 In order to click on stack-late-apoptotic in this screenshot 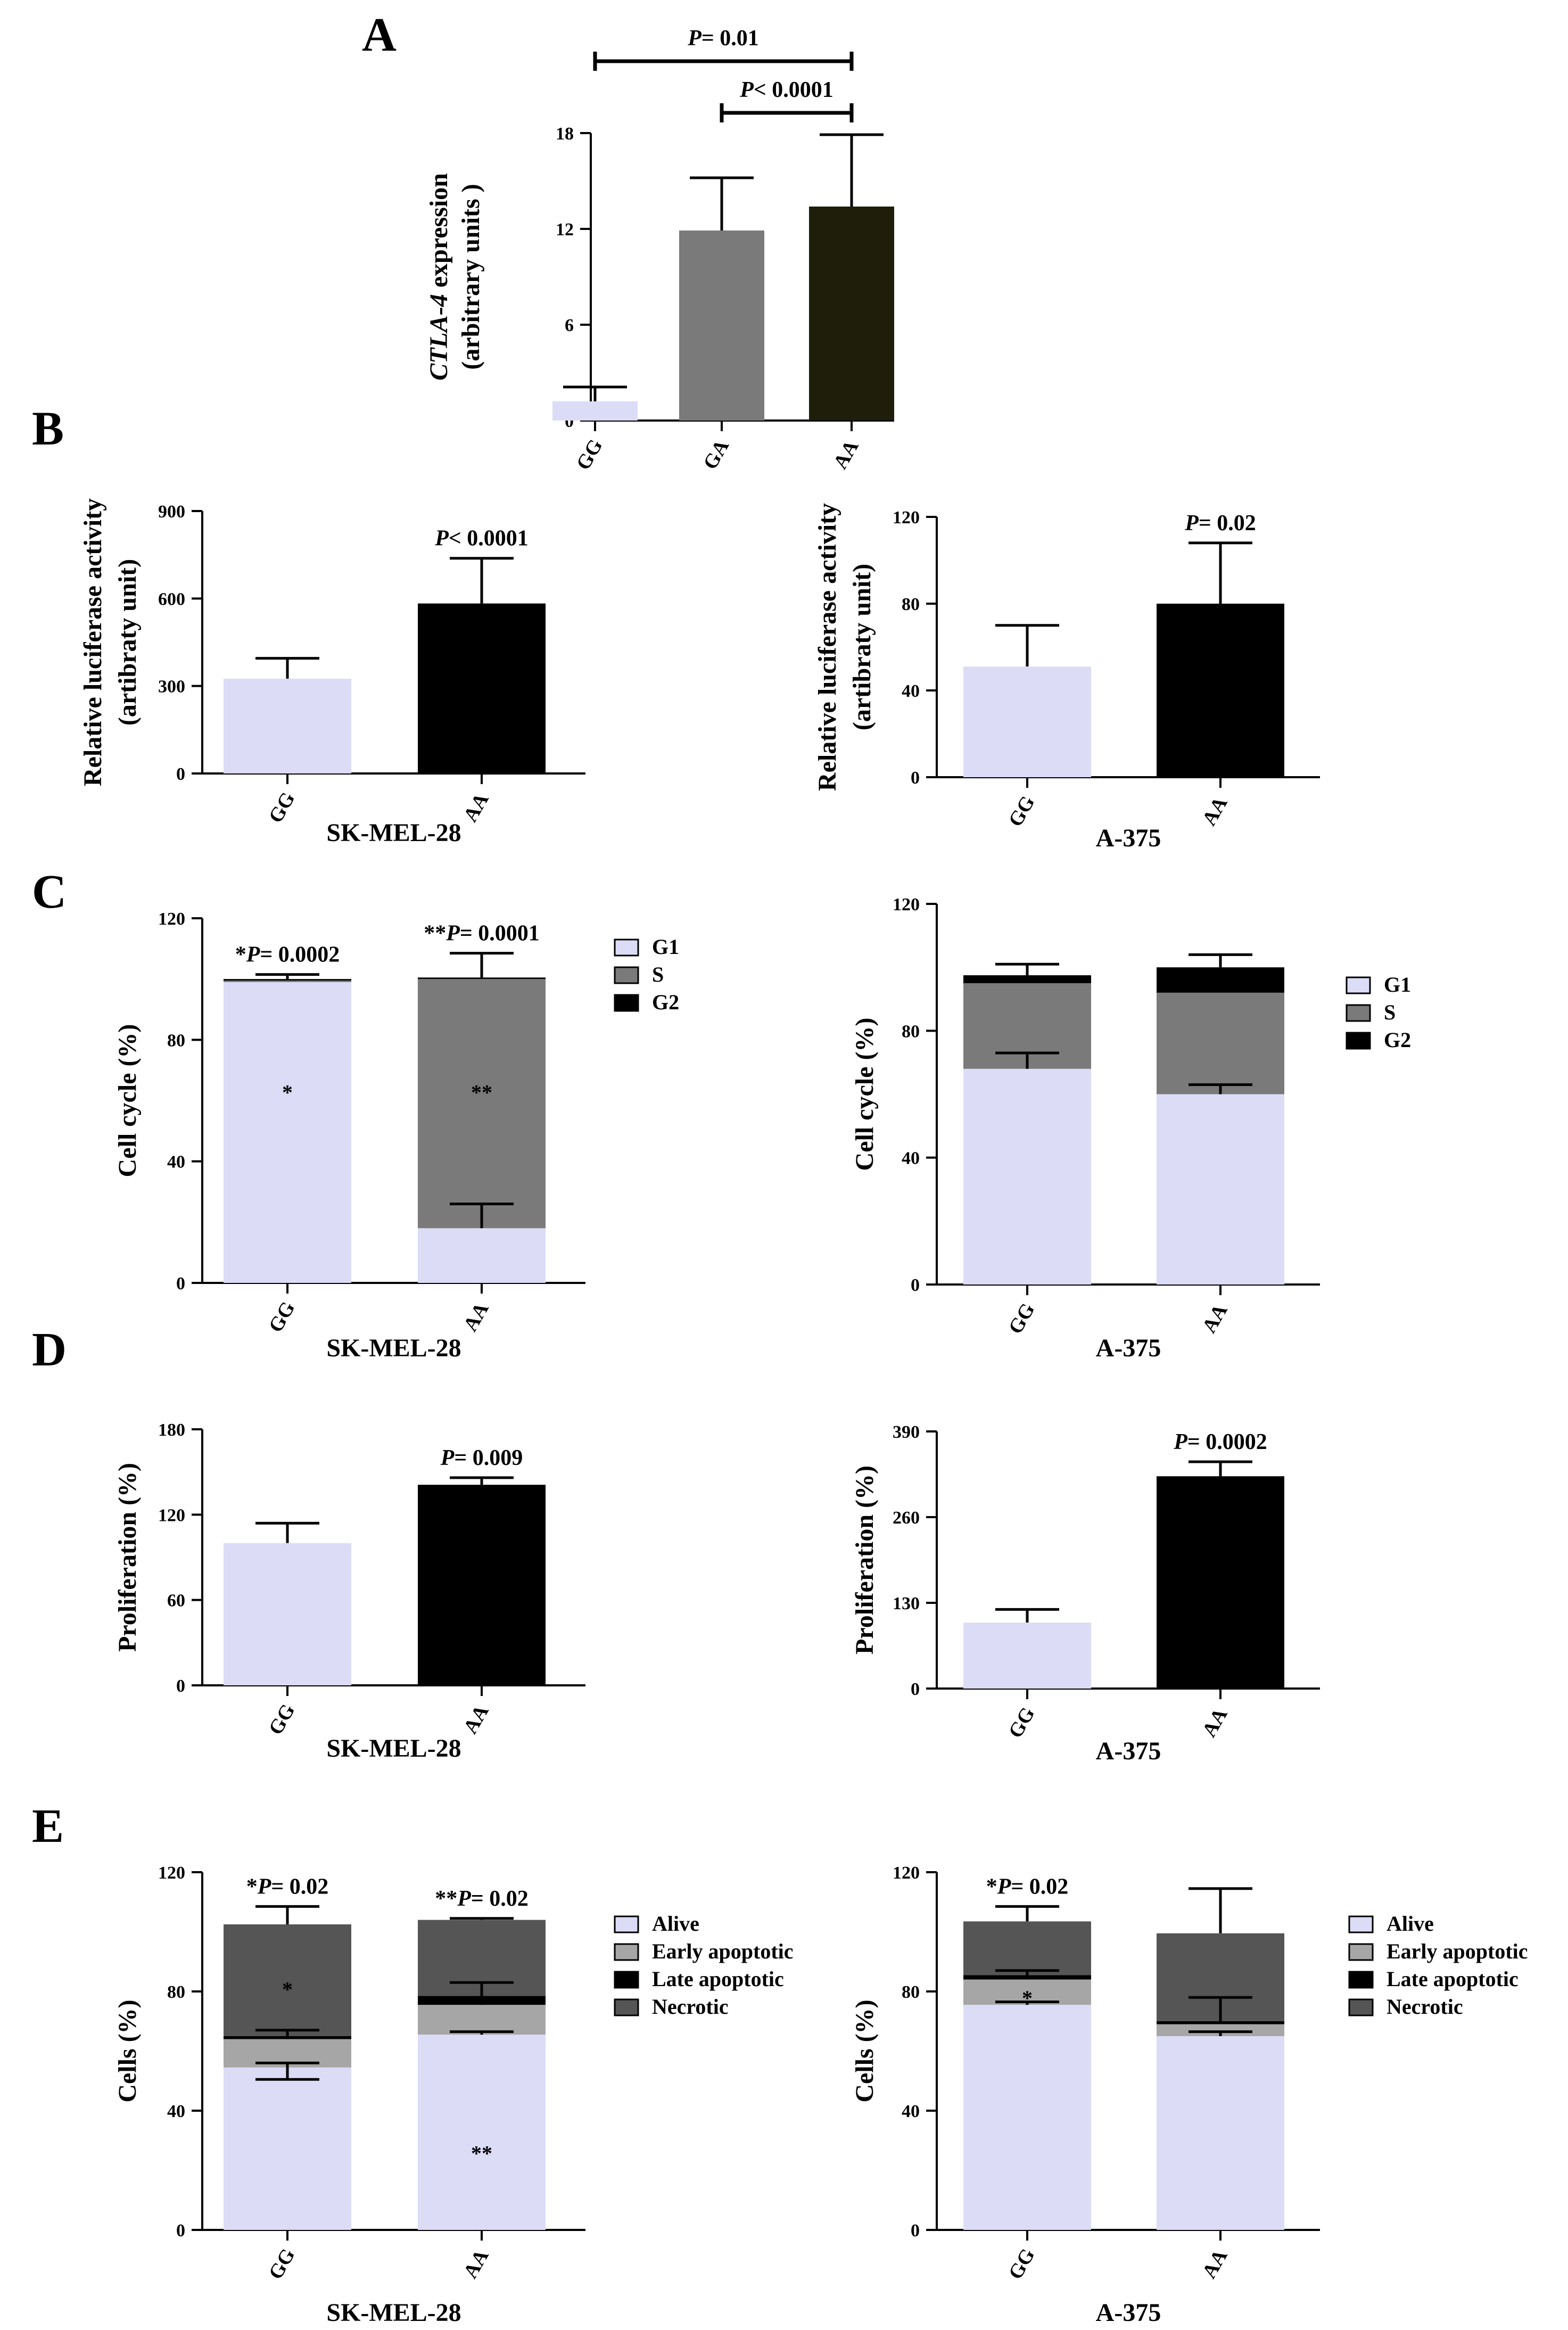, I will do `click(1220, 2023)`.